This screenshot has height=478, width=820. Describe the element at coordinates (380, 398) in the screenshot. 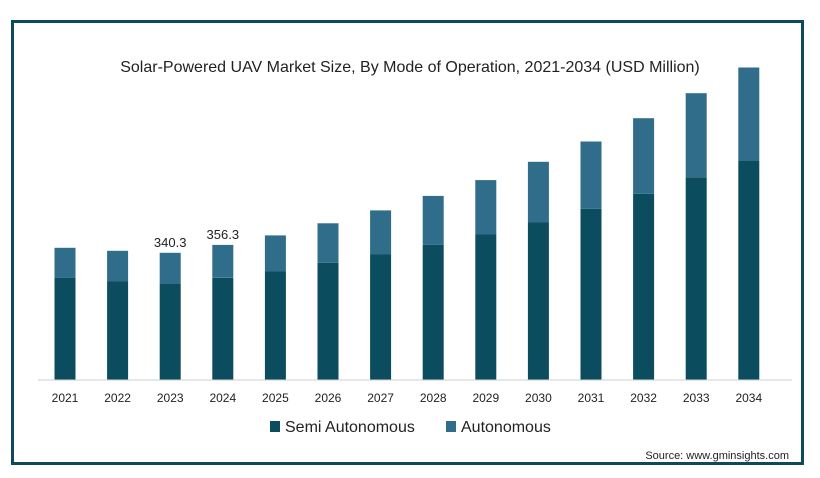

I see `x-tick-2027: 2027` at that location.